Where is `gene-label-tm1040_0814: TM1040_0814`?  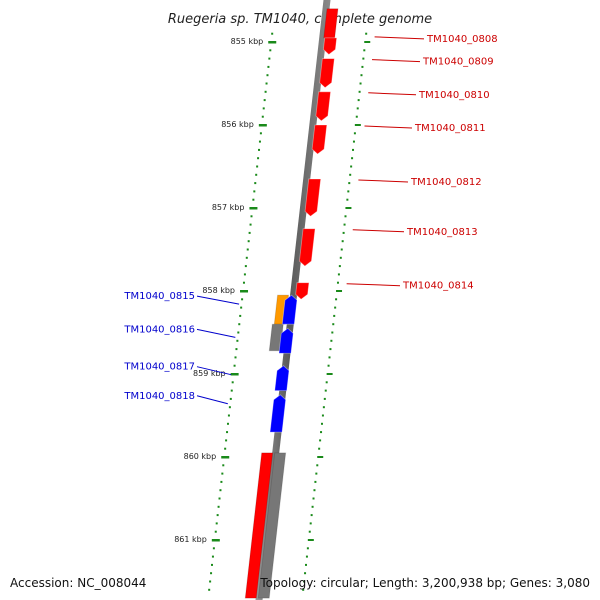
gene-label-tm1040_0814: TM1040_0814 is located at coordinates (438, 286).